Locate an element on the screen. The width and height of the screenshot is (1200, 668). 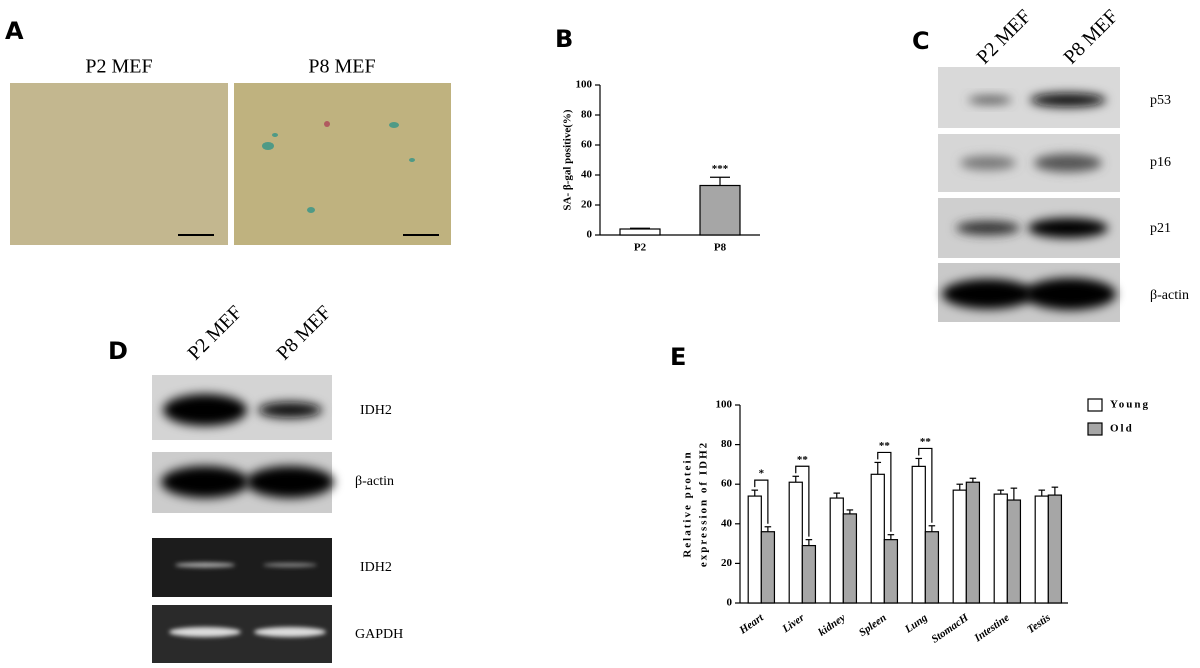
x-tick-label: P8 is located at coordinates (720, 248).